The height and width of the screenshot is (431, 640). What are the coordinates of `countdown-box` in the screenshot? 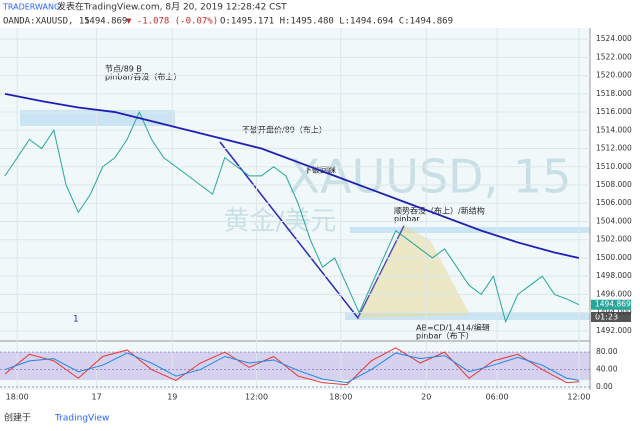 It's located at (611, 317).